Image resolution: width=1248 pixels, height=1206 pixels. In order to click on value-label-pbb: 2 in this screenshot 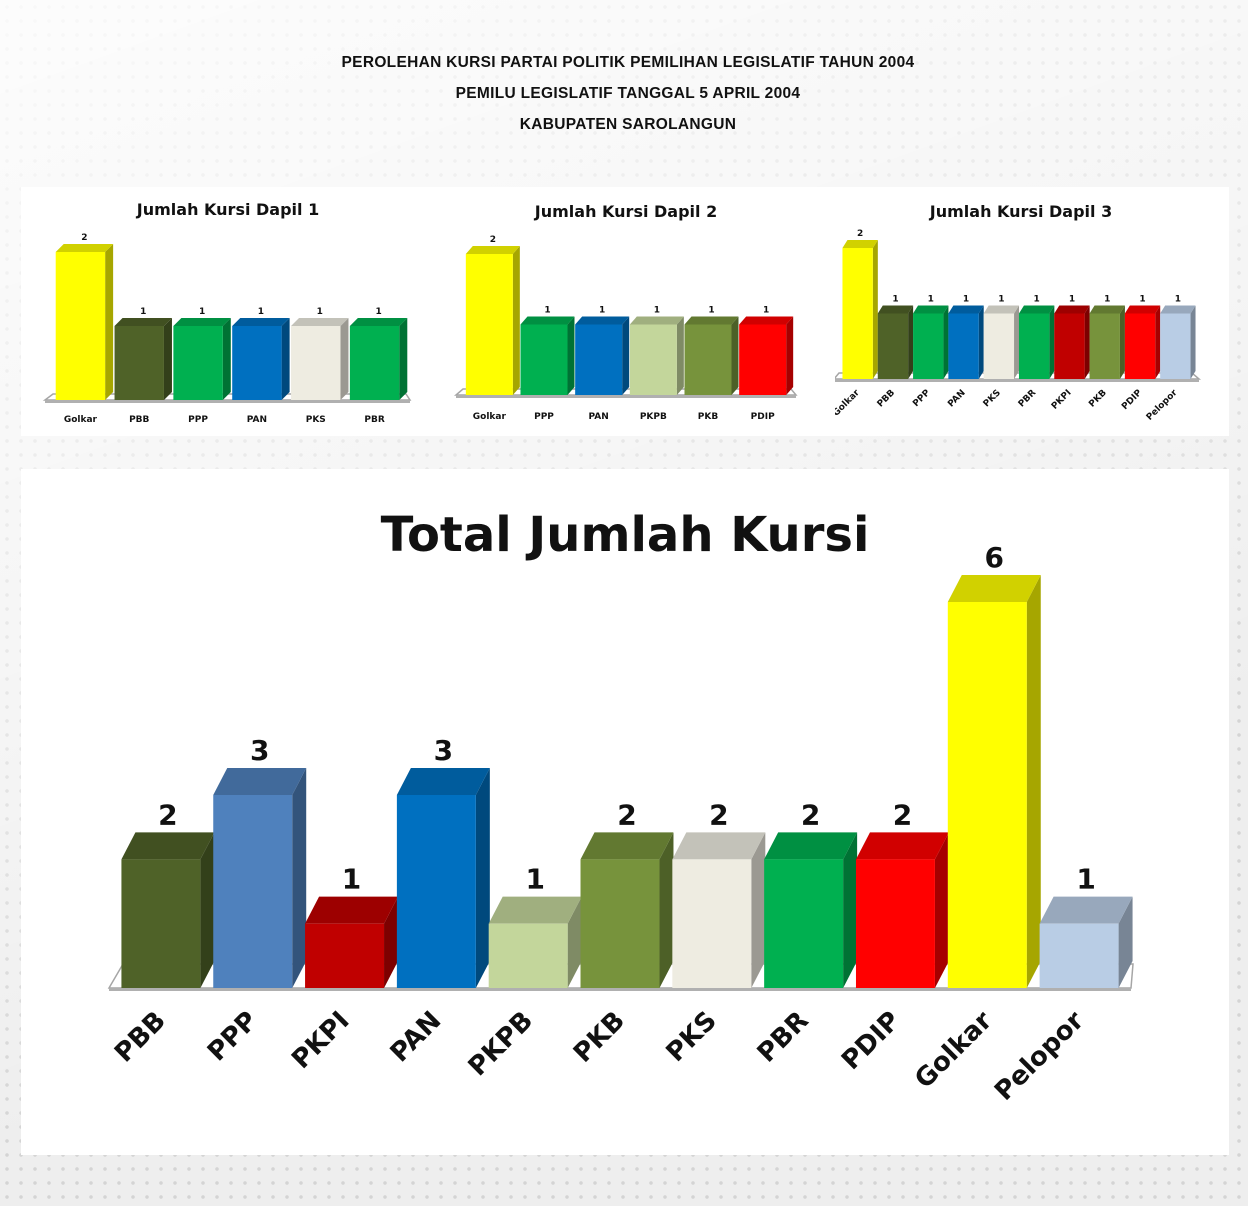, I will do `click(167, 814)`.